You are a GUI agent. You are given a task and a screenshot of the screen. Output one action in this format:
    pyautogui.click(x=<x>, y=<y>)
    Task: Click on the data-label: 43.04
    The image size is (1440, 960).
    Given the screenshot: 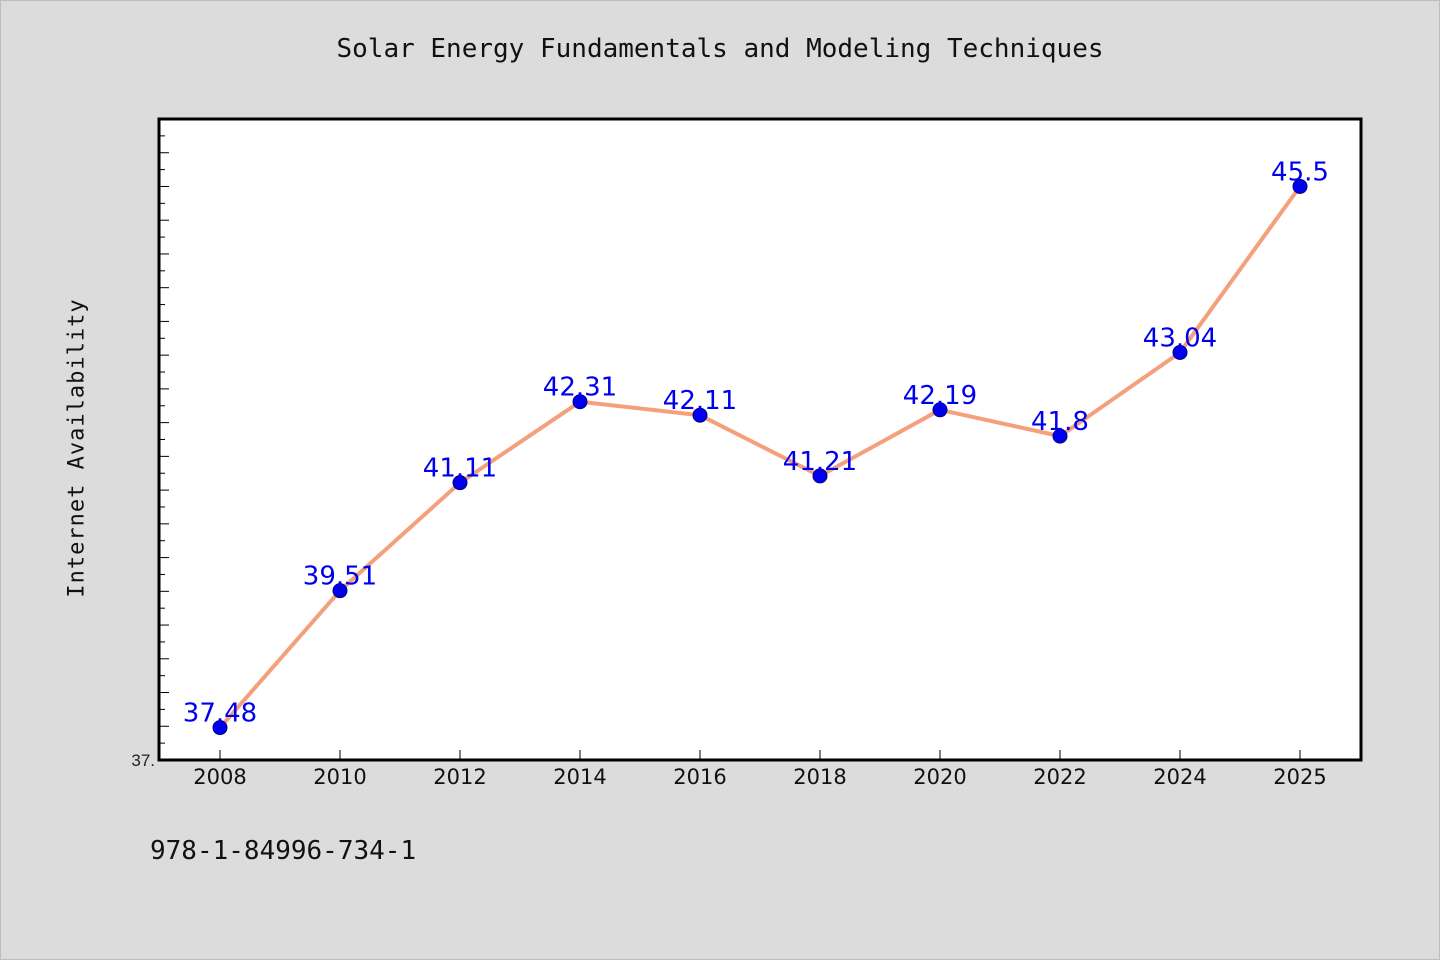 What is the action you would take?
    pyautogui.click(x=1180, y=338)
    